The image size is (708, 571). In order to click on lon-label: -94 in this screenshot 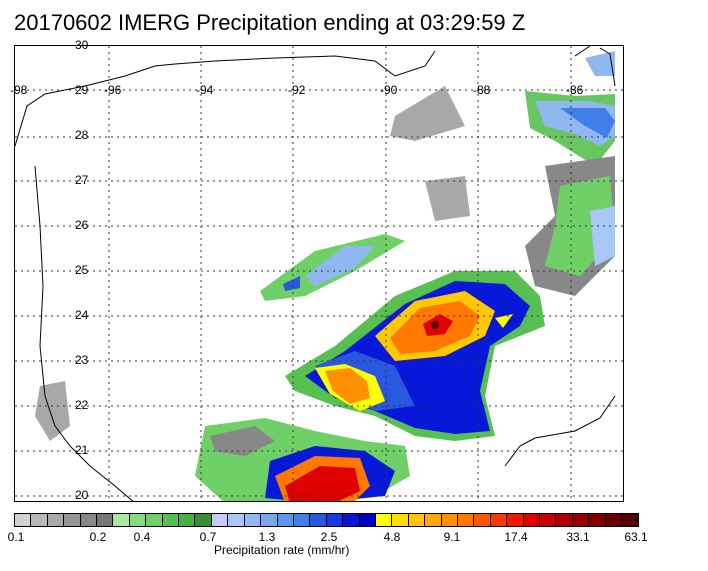, I will do `click(205, 90)`.